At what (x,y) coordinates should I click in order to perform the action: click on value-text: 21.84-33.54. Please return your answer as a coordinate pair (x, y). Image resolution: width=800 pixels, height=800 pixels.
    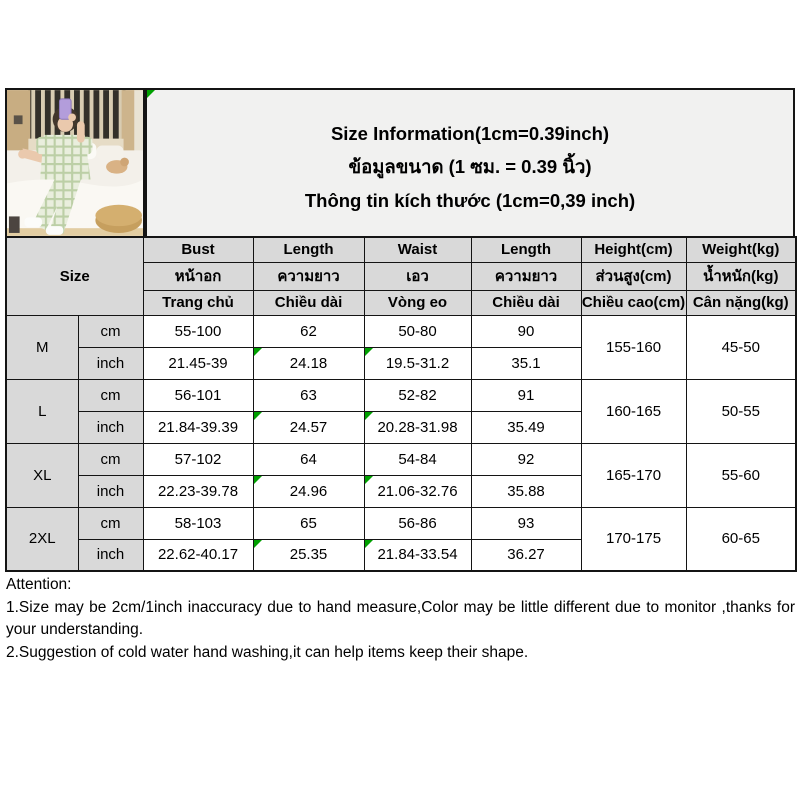
    Looking at the image, I should click on (417, 555).